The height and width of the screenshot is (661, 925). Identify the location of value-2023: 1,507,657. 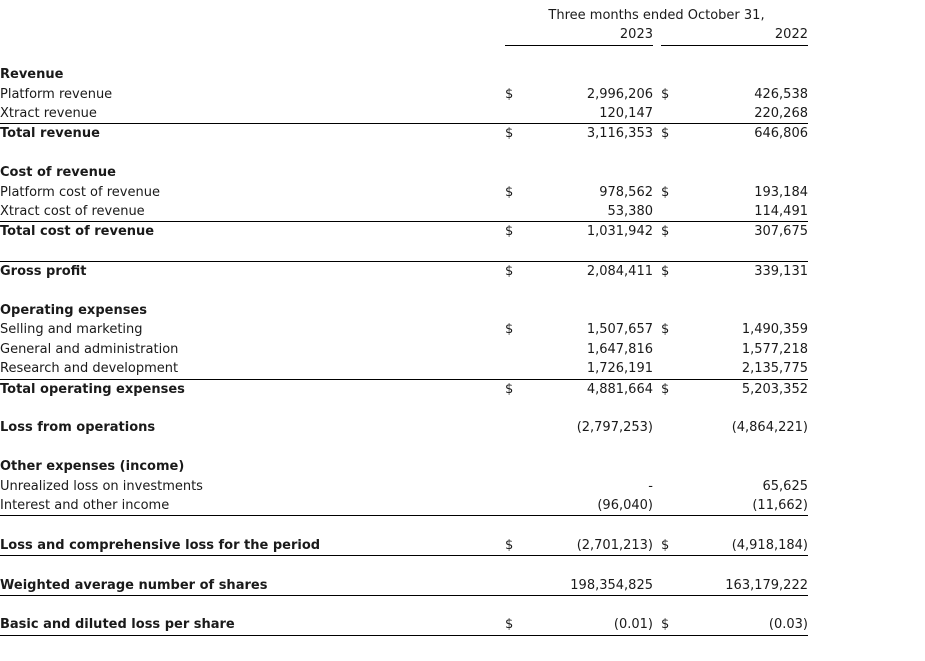
(619, 330).